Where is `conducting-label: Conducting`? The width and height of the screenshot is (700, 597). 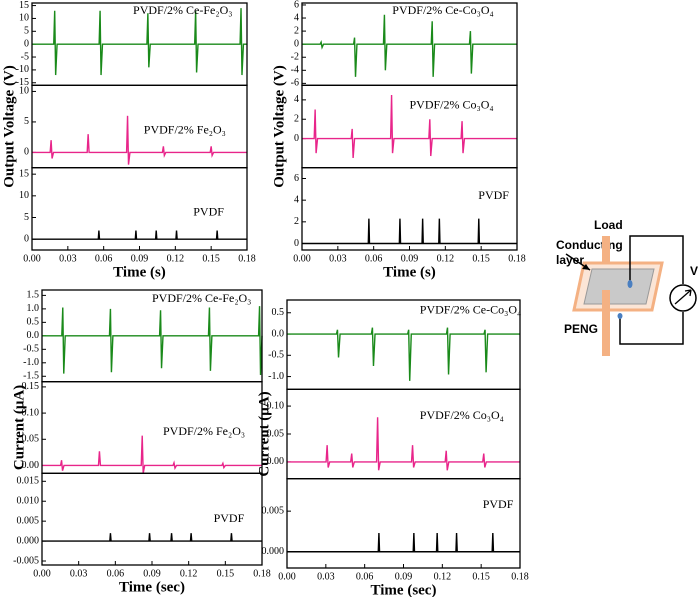 conducting-label: Conducting is located at coordinates (589, 245).